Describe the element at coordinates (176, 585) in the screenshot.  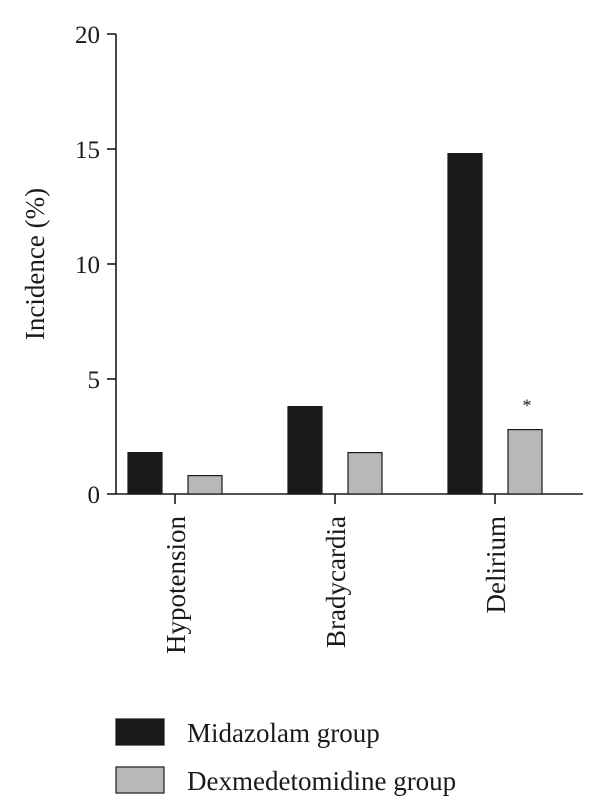
I see `x-tick-label: Hypotension` at that location.